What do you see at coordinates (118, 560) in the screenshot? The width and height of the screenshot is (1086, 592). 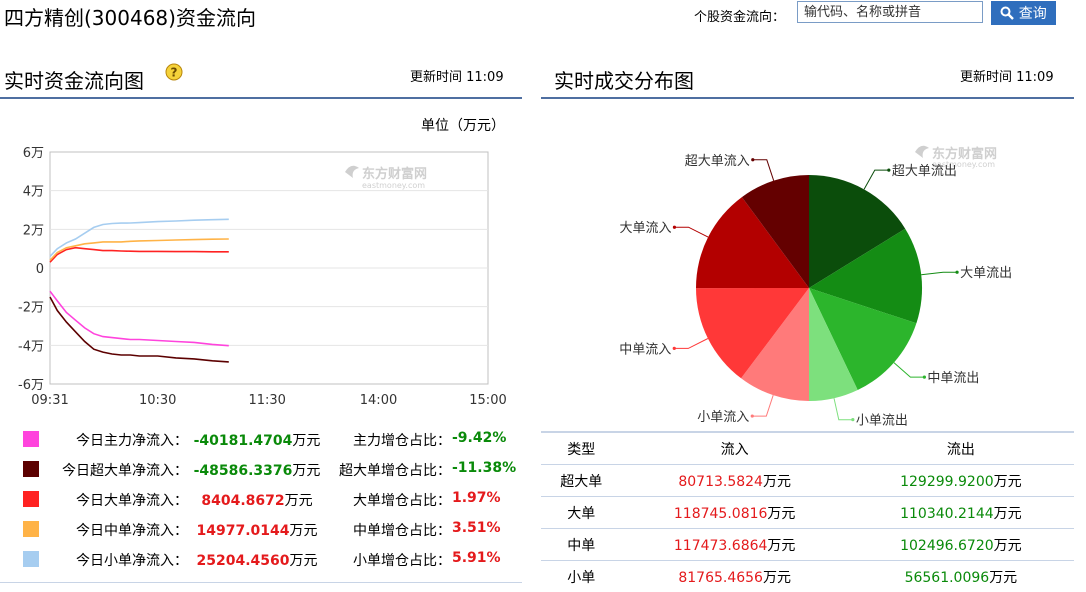 I see `legend-label: 今日小单净流入：` at bounding box center [118, 560].